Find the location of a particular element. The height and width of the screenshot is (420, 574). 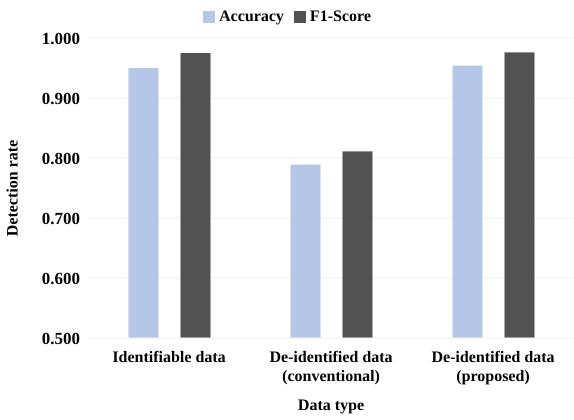

y-tick-label: 0.700 is located at coordinates (61, 218).